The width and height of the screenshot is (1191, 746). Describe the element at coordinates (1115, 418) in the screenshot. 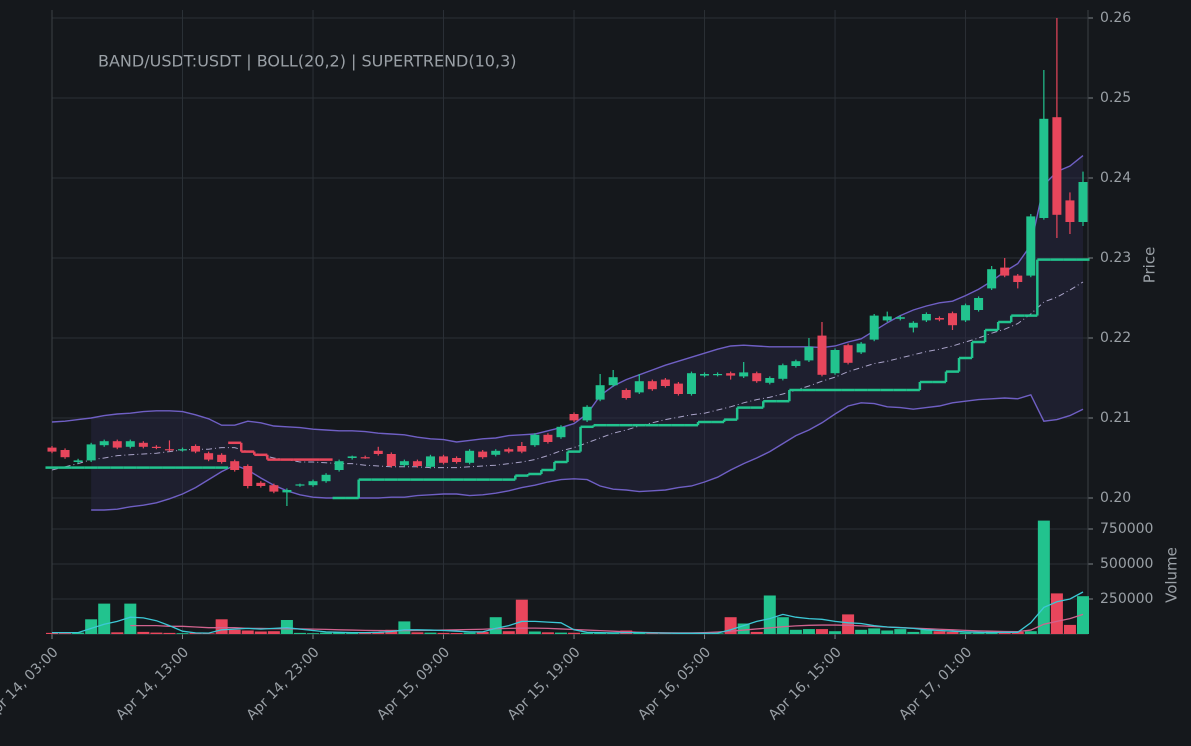

I see `y-tick-label: 0.21` at that location.